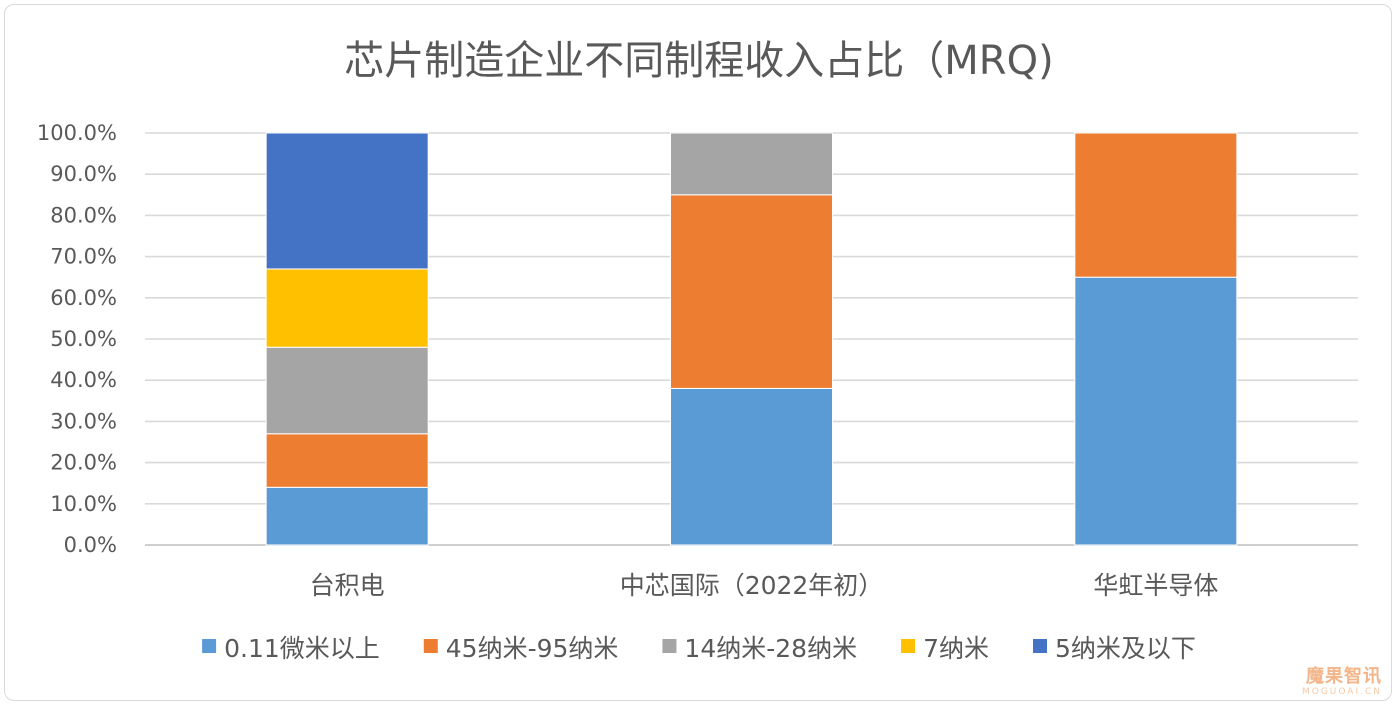 The height and width of the screenshot is (707, 1398). Describe the element at coordinates (1341, 692) in the screenshot. I see `watermark-sub: MOGUOAI.CN` at that location.